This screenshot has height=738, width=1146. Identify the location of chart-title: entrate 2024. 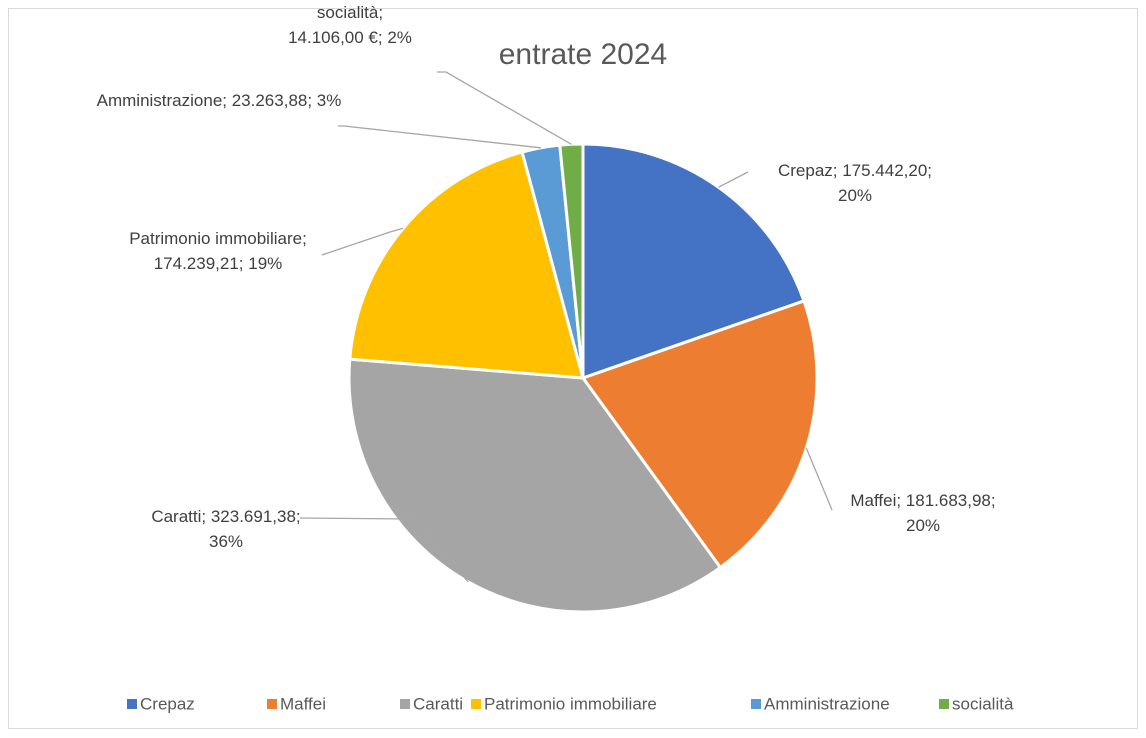
(583, 54).